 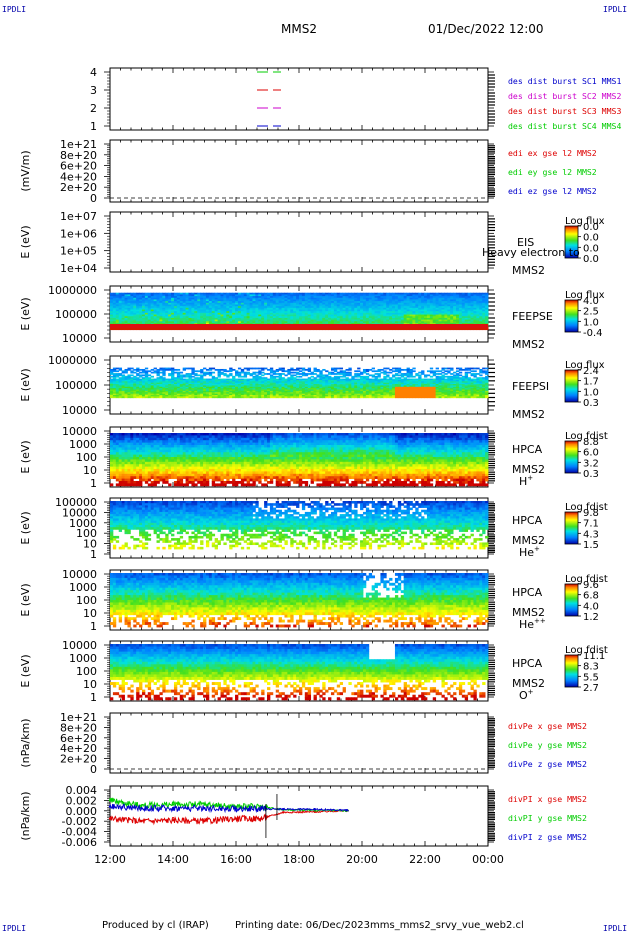 I want to click on y-tick-label: 10, so click(x=90, y=544).